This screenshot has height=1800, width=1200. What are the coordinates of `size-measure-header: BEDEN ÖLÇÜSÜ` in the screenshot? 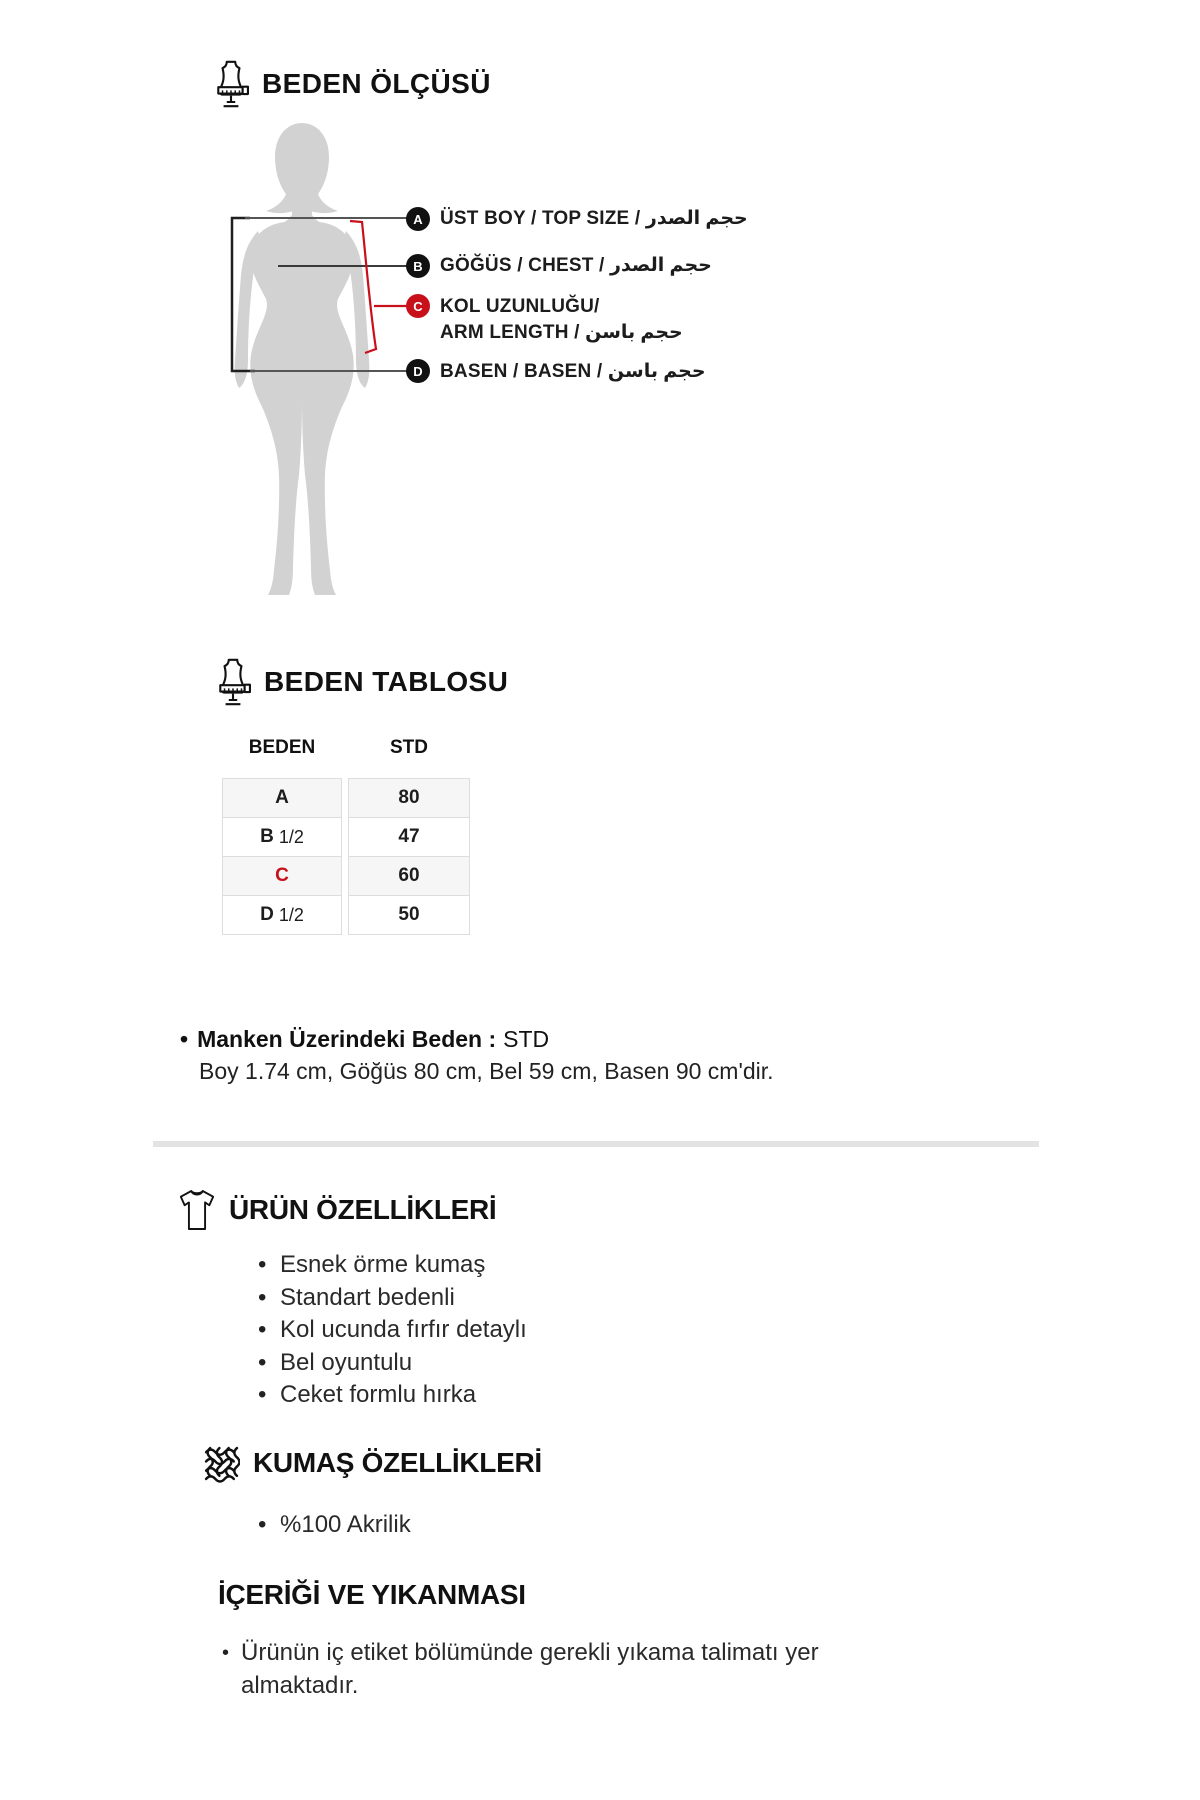 It's located at (352, 84).